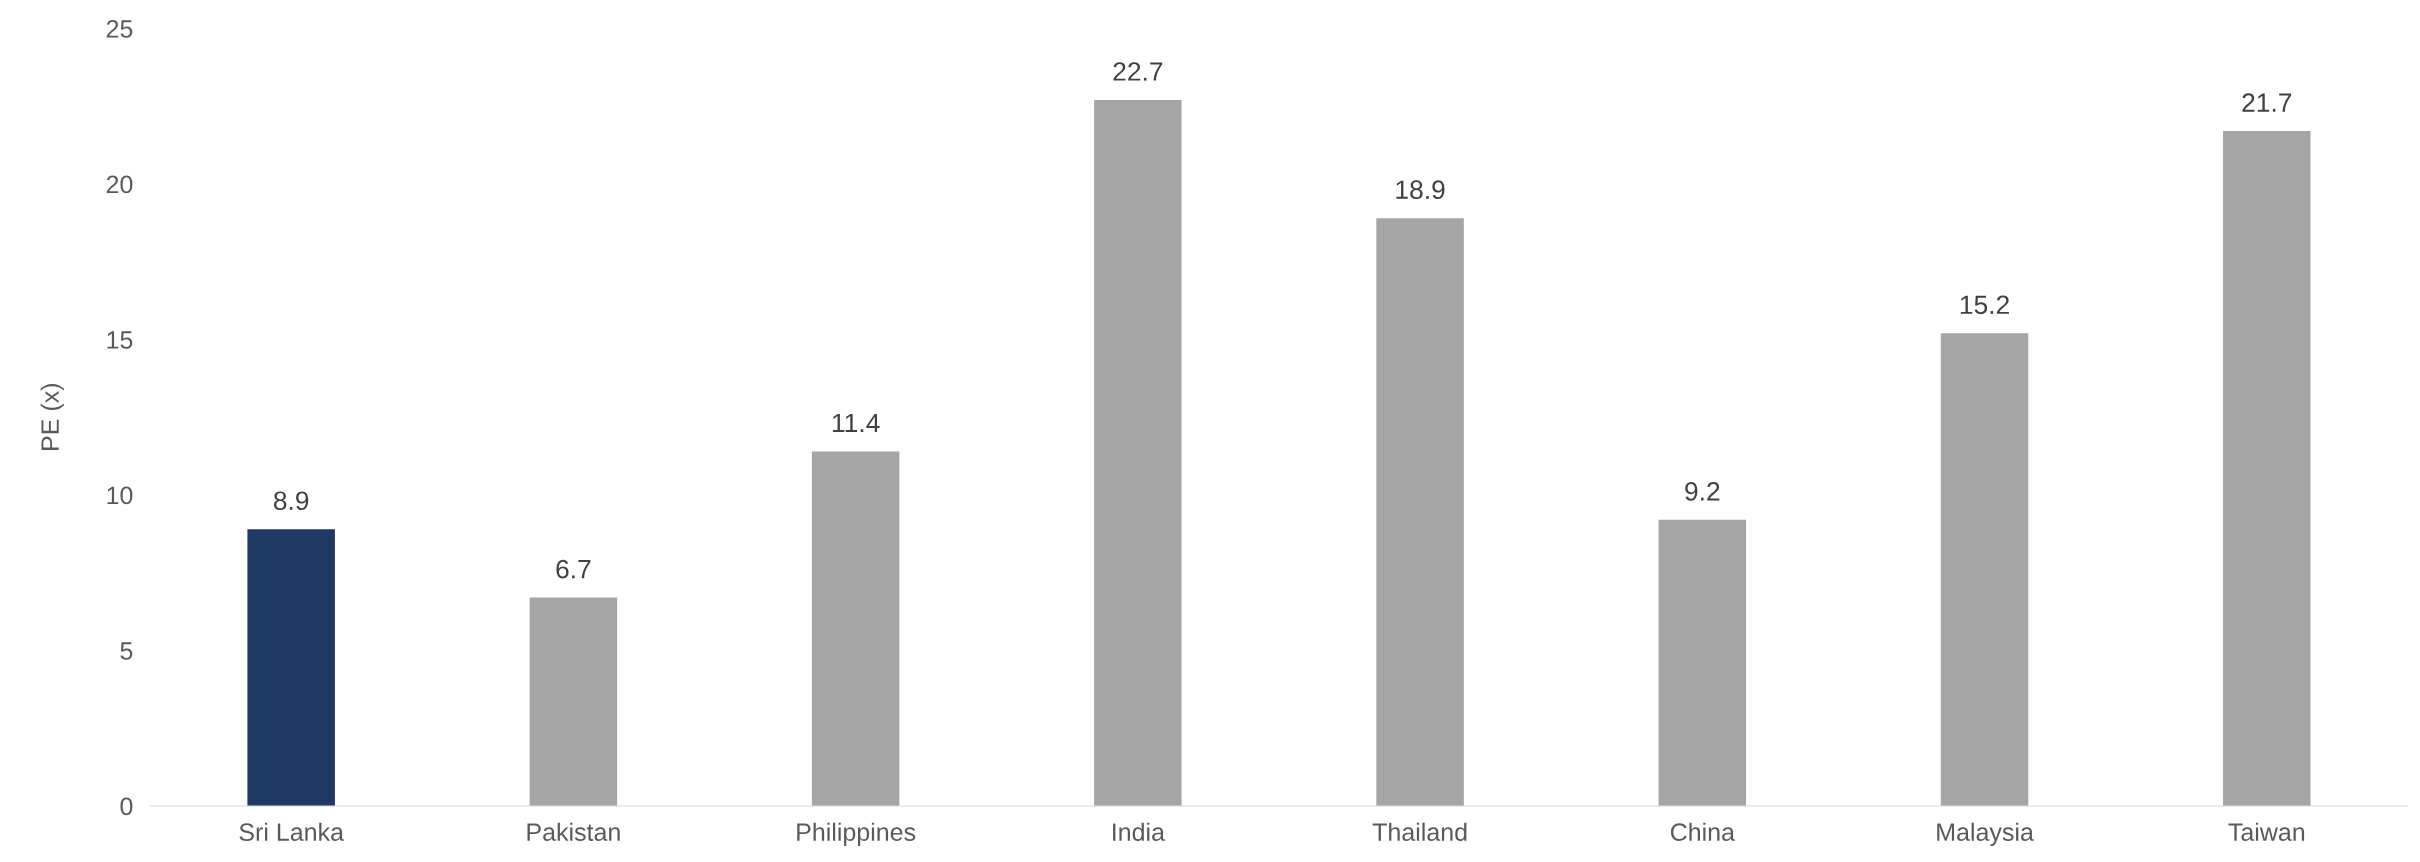  I want to click on x-tick-label: China, so click(1702, 831).